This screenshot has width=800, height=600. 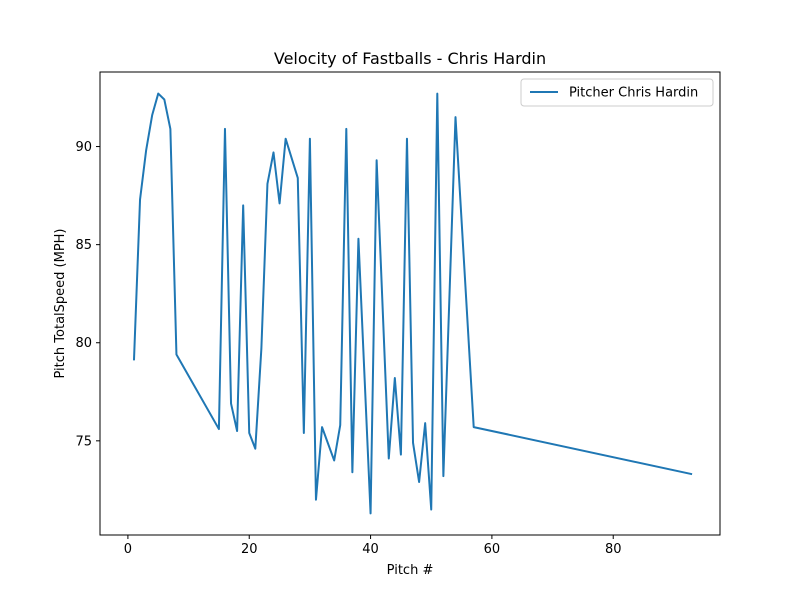 I want to click on x-tick-label: 60, so click(x=492, y=549).